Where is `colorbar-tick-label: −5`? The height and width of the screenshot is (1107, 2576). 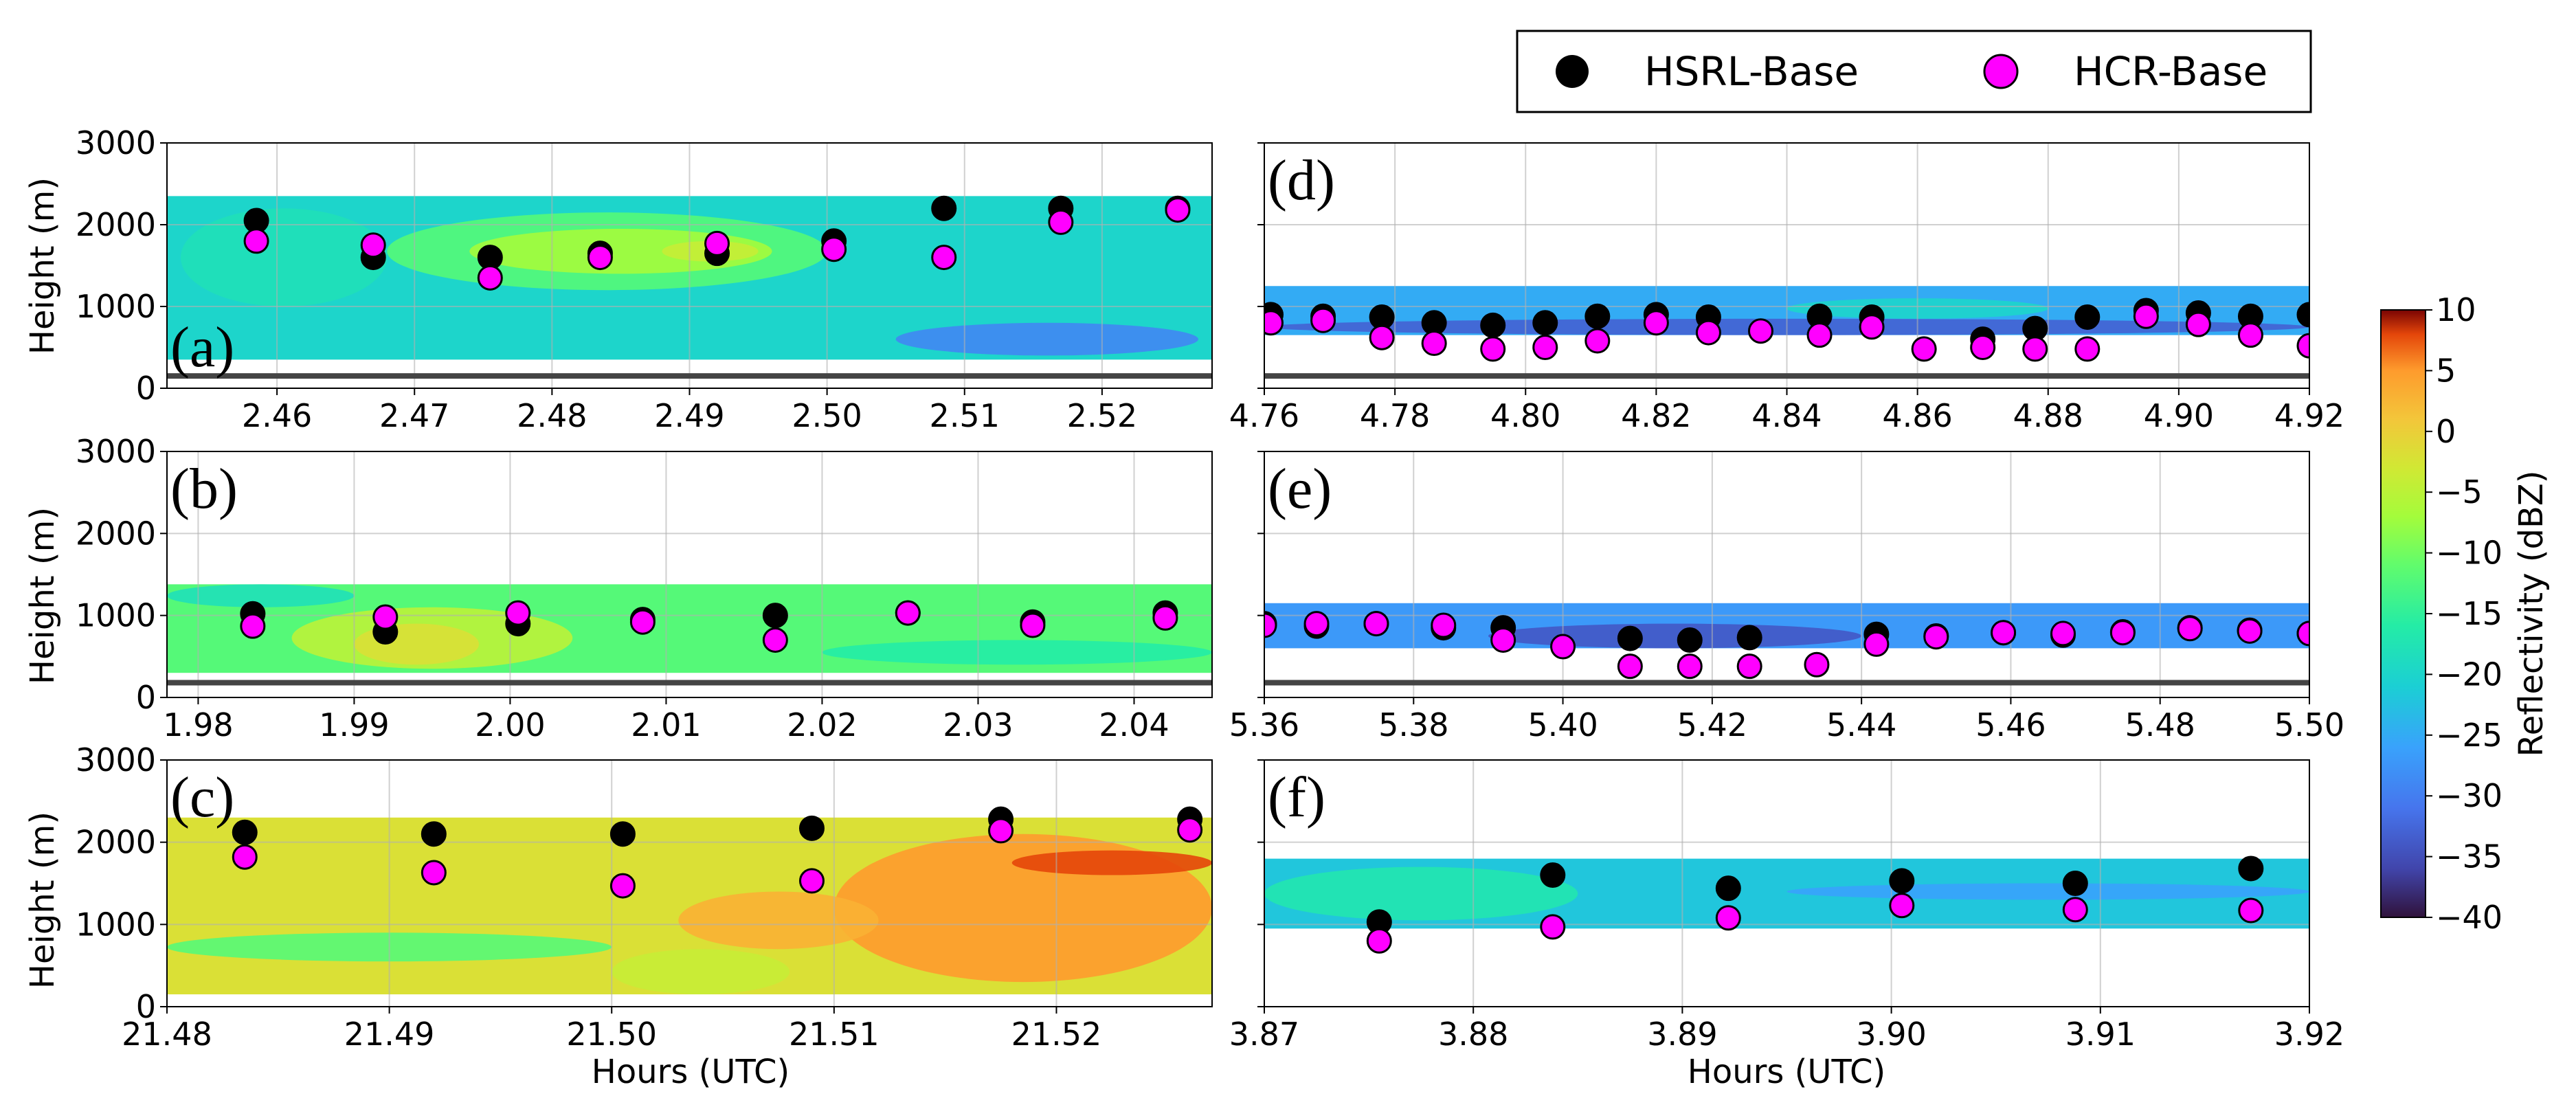
colorbar-tick-label: −5 is located at coordinates (2459, 492).